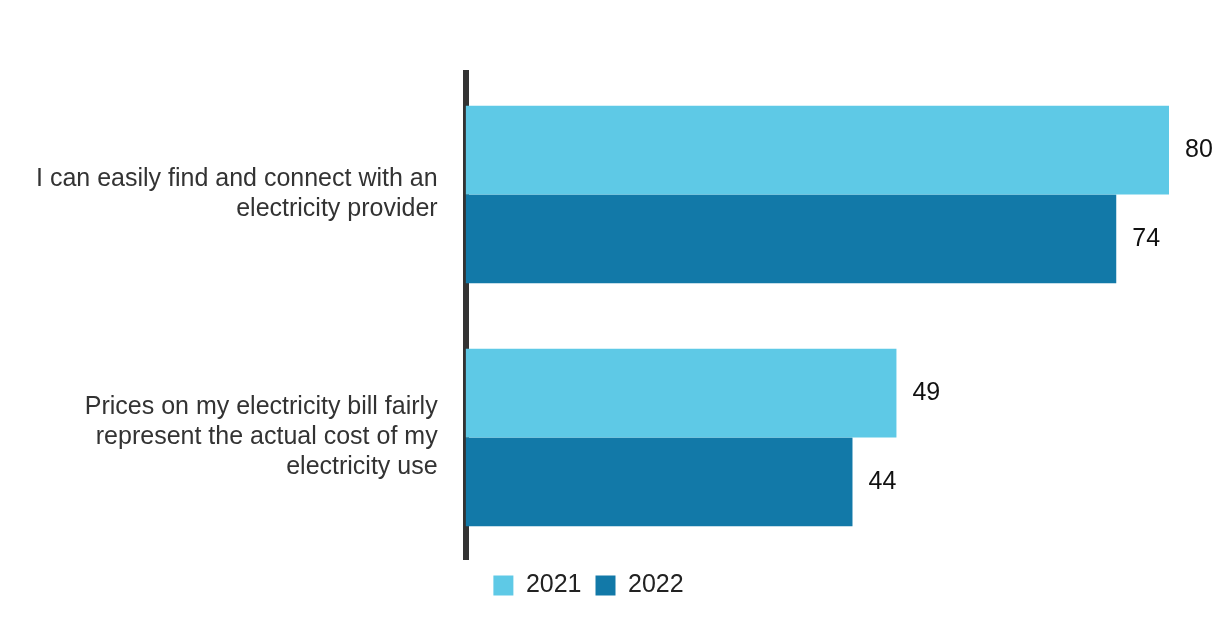 This screenshot has height=617, width=1229. Describe the element at coordinates (656, 583) in the screenshot. I see `legend-label: 2022` at that location.